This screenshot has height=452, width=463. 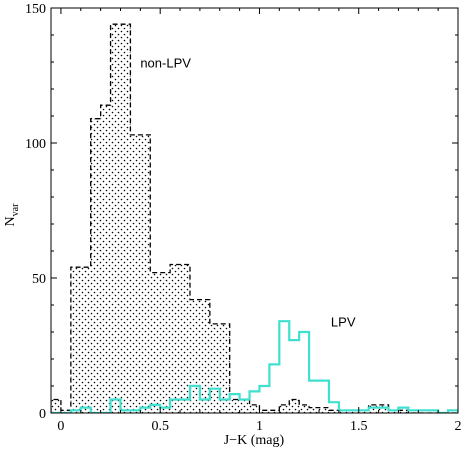 What do you see at coordinates (15, 209) in the screenshot?
I see `y-axis-label-sub: var` at bounding box center [15, 209].